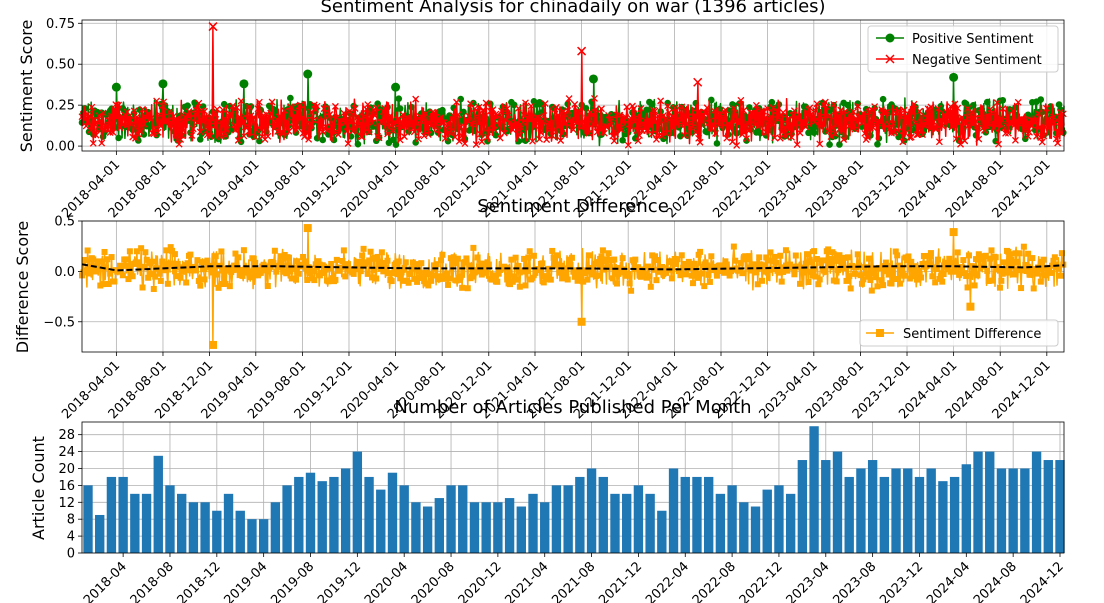  What do you see at coordinates (761, 581) in the screenshot?
I see `x-tick-label: 2022-12` at bounding box center [761, 581].